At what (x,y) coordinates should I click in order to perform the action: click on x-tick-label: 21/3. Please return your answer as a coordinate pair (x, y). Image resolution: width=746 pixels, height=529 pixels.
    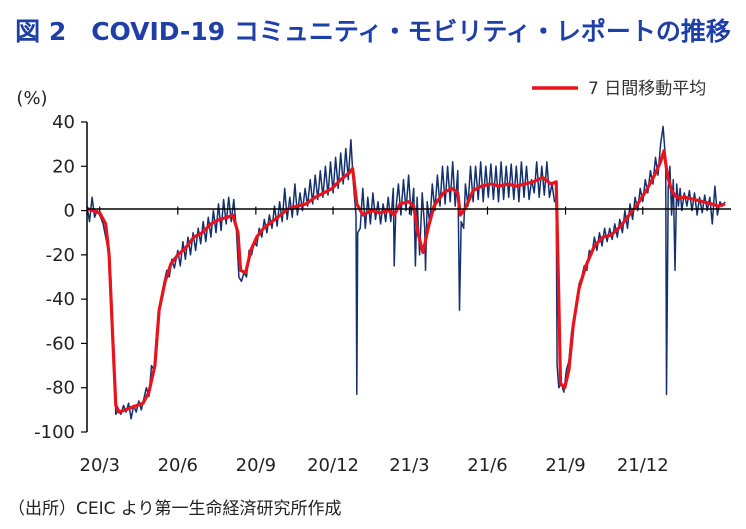
    Looking at the image, I should click on (409, 465).